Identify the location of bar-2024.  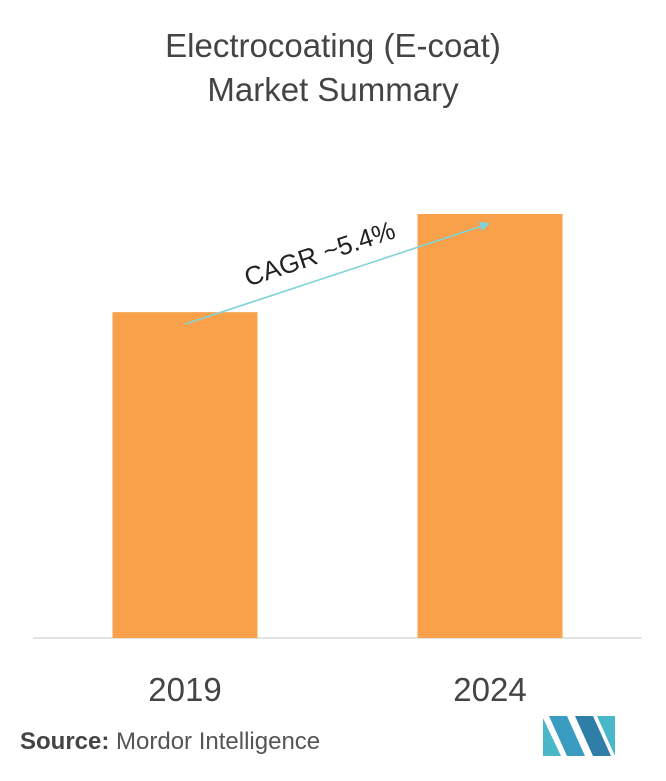
(490, 426).